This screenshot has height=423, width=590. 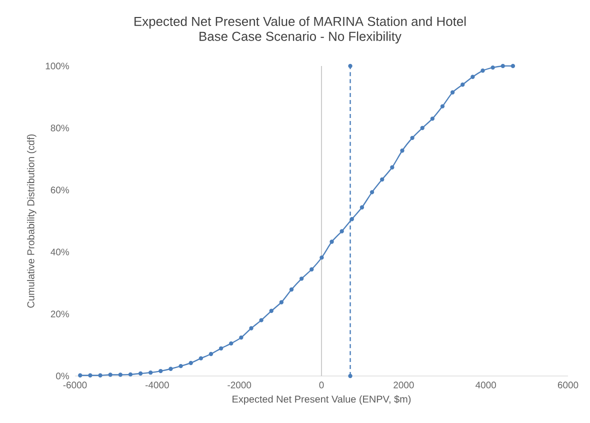 What do you see at coordinates (300, 22) in the screenshot?
I see `chart-title: Expected Net Present Value of MARINA Station and Hotel` at bounding box center [300, 22].